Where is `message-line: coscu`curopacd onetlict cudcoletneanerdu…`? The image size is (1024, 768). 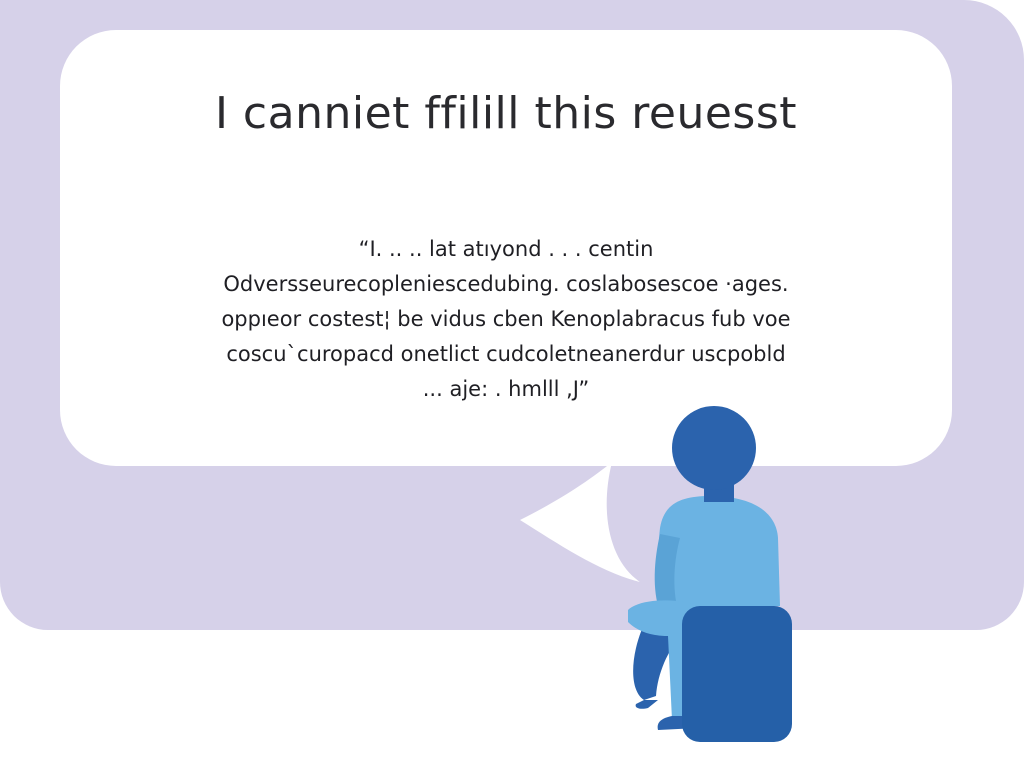 message-line: coscu`curopacd onetlict cudcoletneanerdu… is located at coordinates (506, 354).